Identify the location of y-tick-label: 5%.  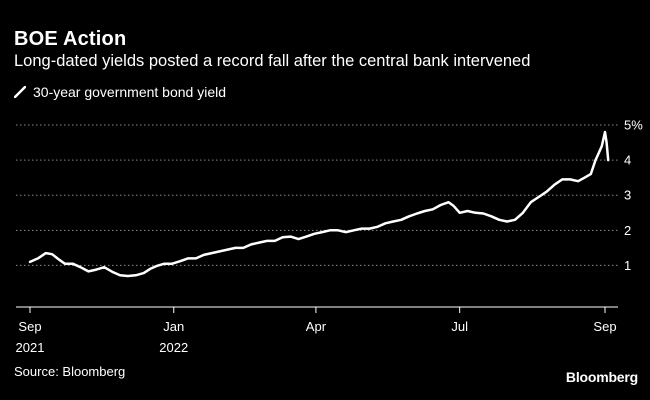
(633, 125).